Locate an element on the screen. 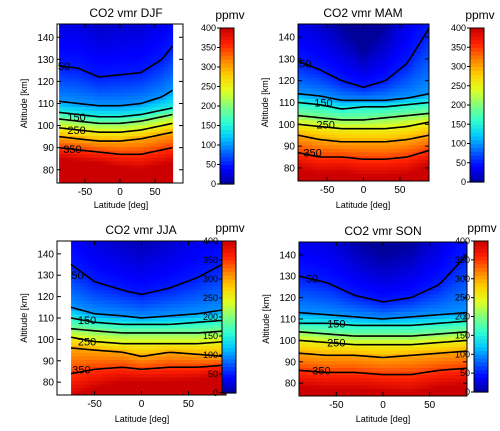  y-tick-label: 130 is located at coordinates (286, 59).